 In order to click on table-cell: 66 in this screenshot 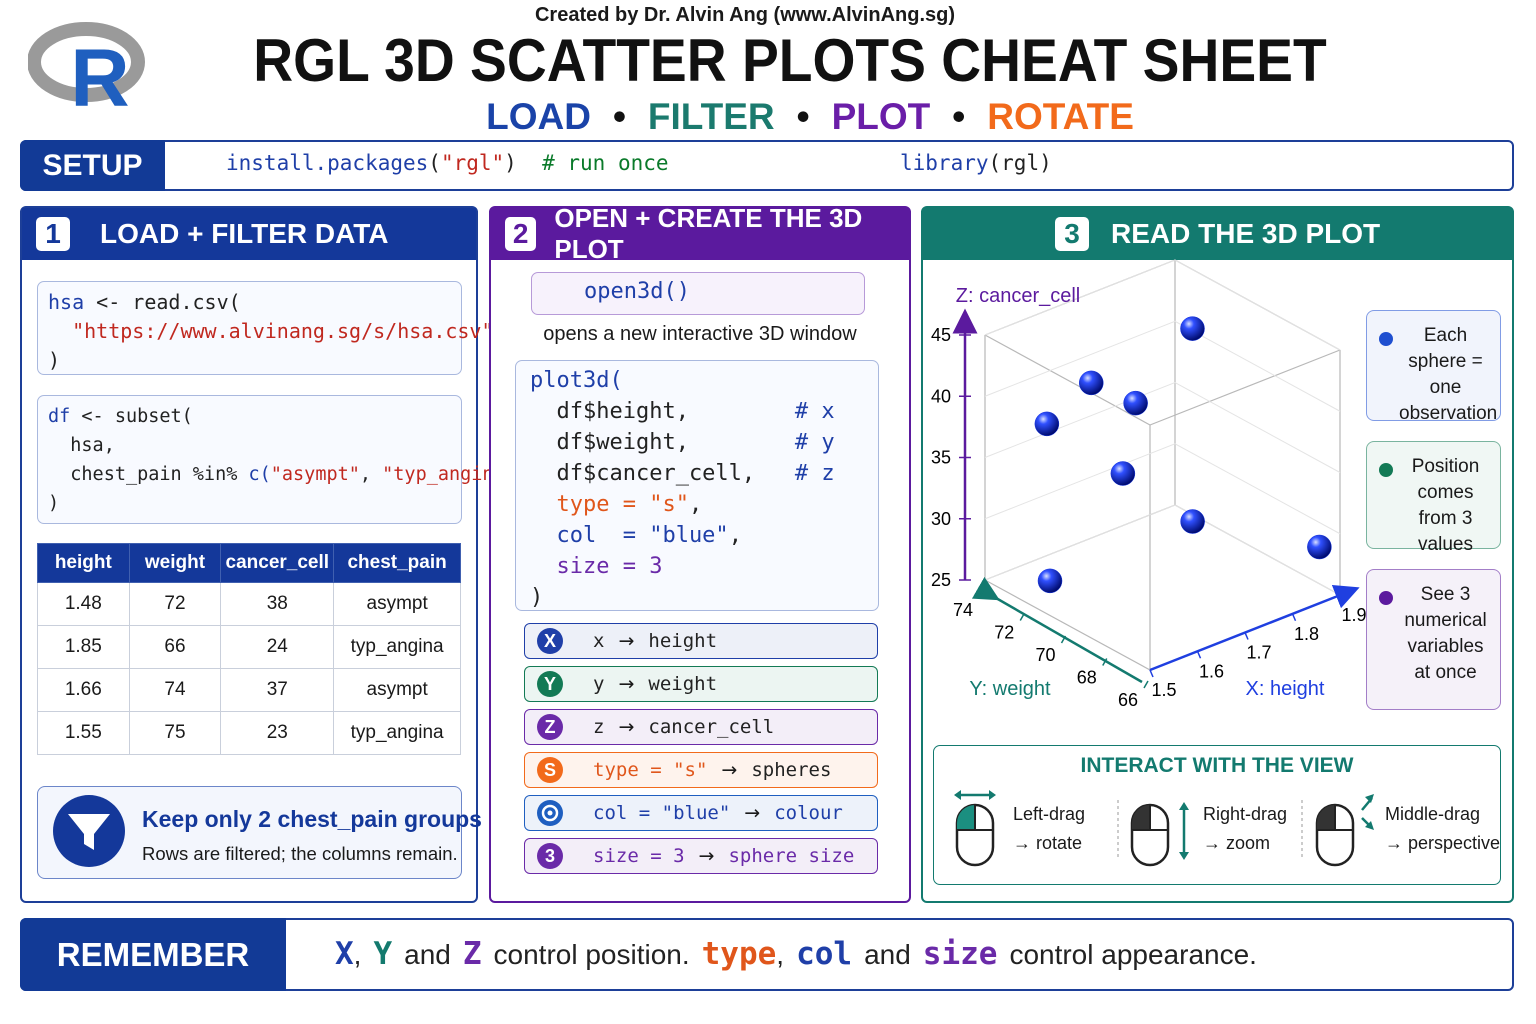, I will do `click(175, 647)`.